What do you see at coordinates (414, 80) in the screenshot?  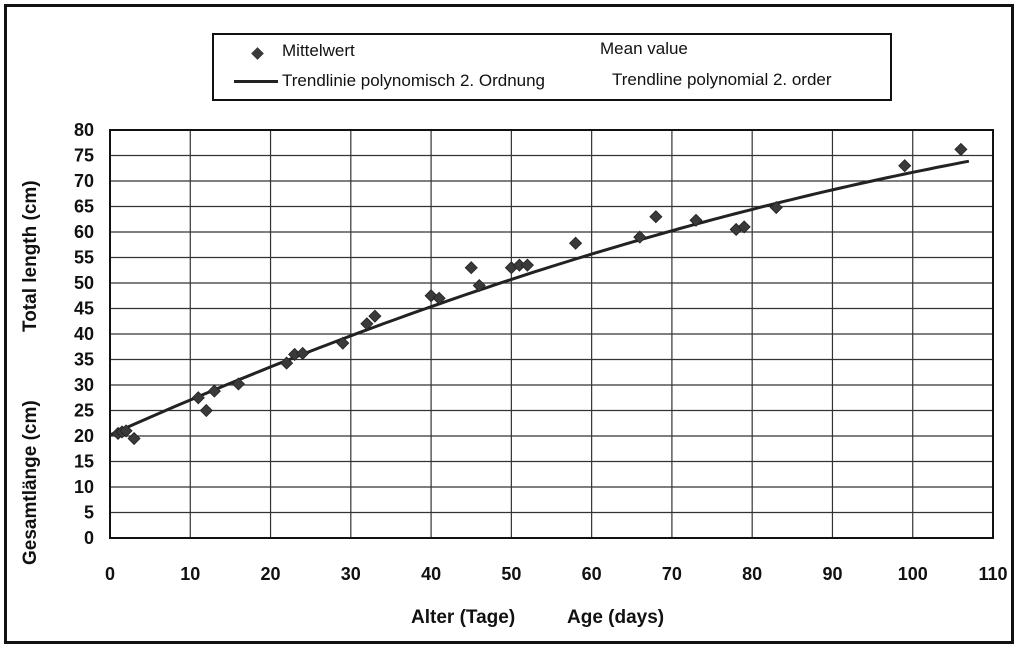 I see `legend-trend-de: Trendlinie polynomisch 2. Ordnung` at bounding box center [414, 80].